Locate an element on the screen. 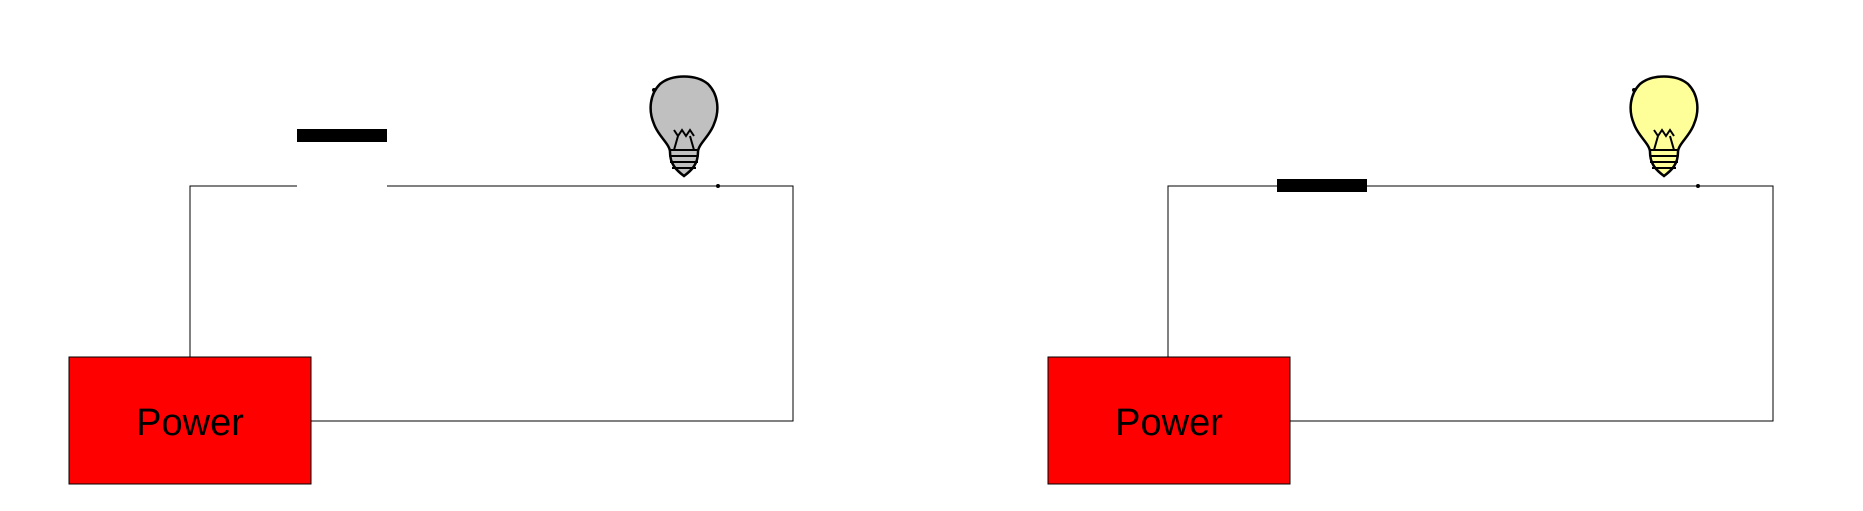 The width and height of the screenshot is (1863, 511). bulb-off-icon is located at coordinates (684, 131).